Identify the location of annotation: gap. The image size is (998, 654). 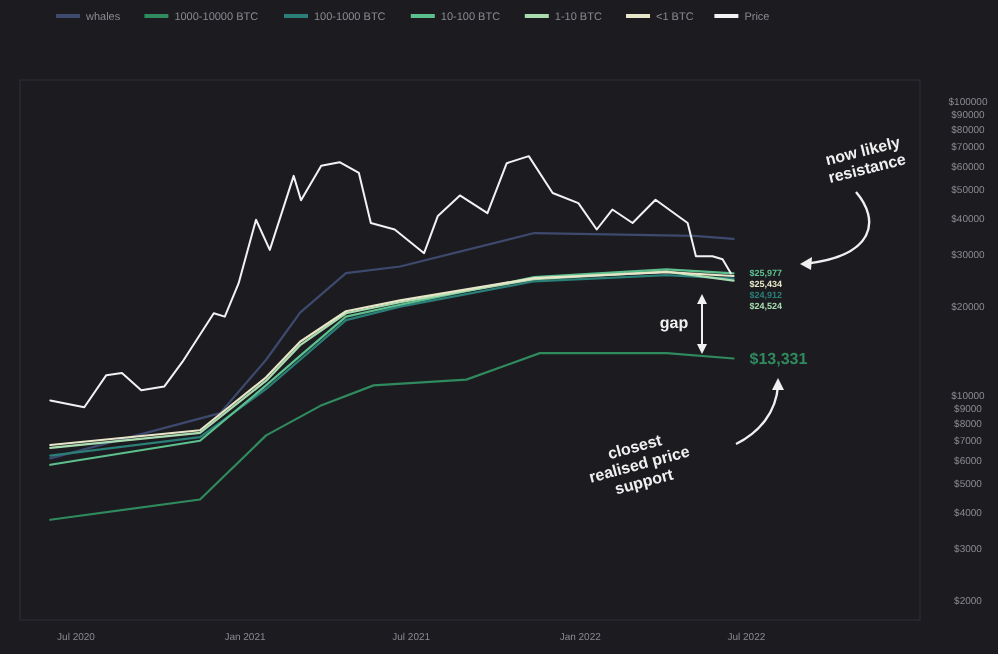
(674, 323).